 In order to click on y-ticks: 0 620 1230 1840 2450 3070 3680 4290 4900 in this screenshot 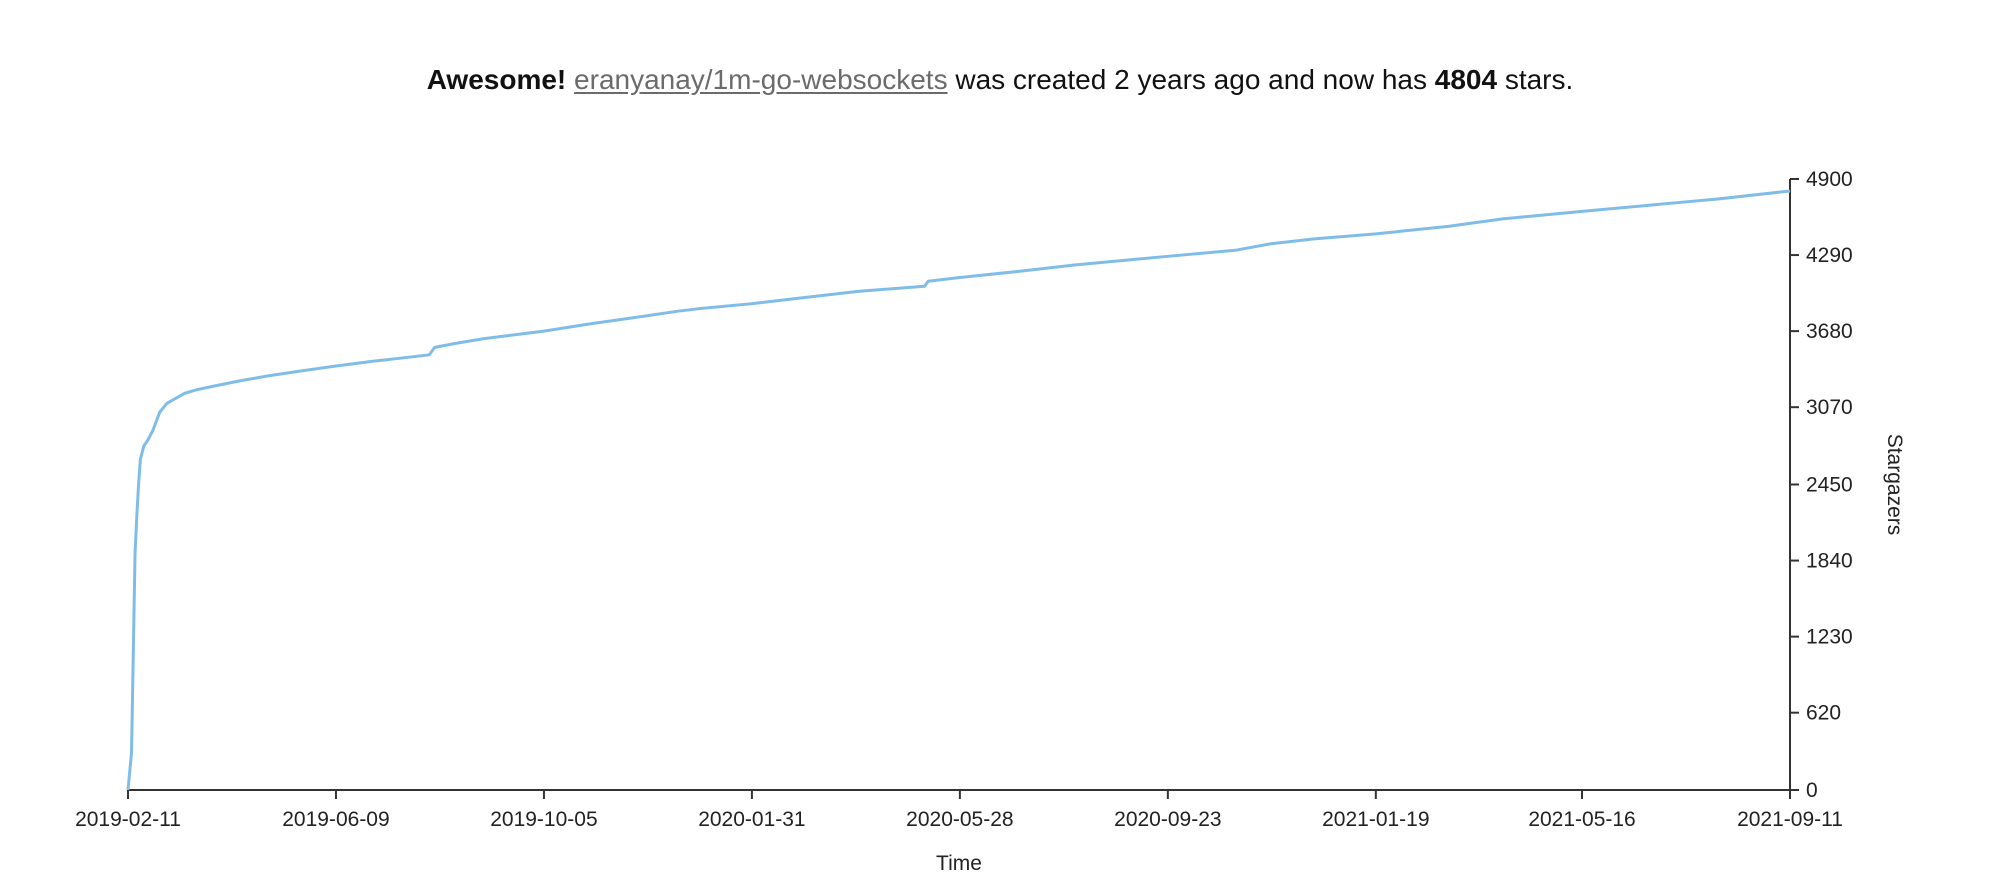, I will do `click(1821, 485)`.